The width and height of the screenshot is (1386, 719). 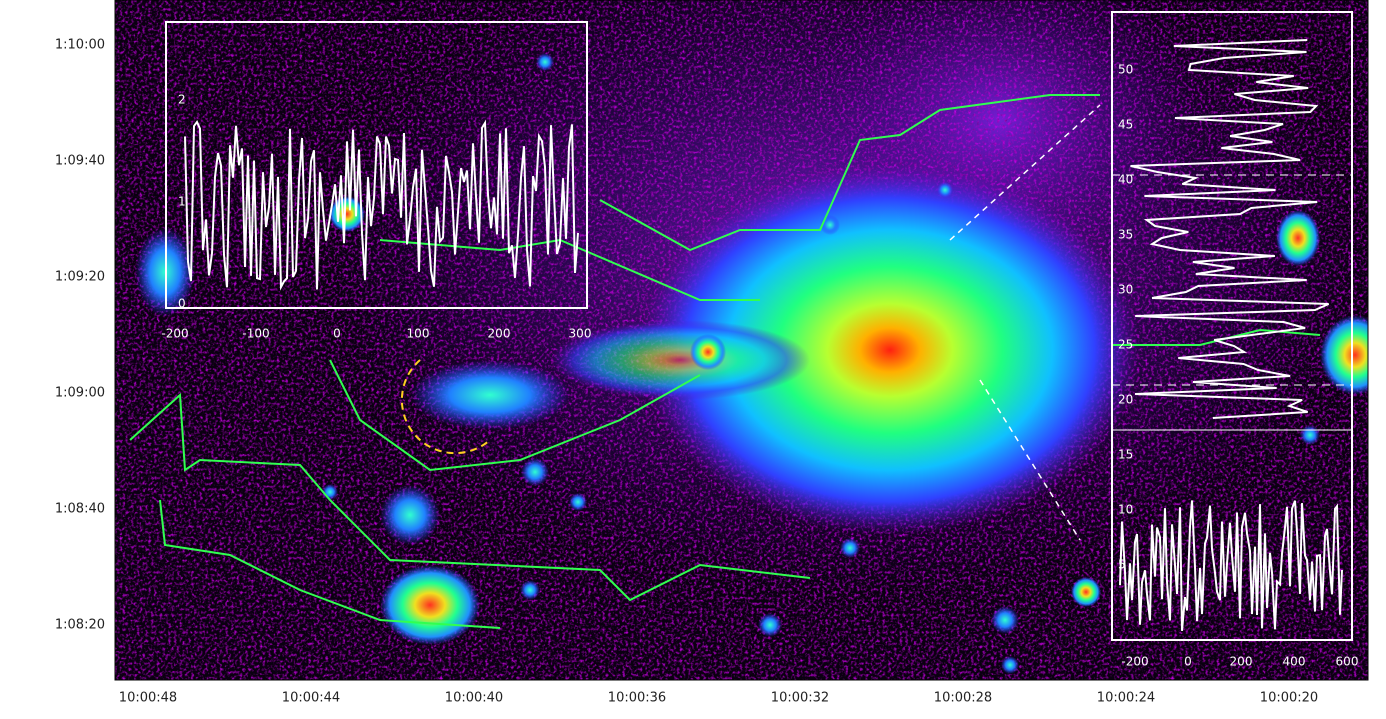 What do you see at coordinates (182, 100) in the screenshot?
I see `inset-y-tick-label: 2` at bounding box center [182, 100].